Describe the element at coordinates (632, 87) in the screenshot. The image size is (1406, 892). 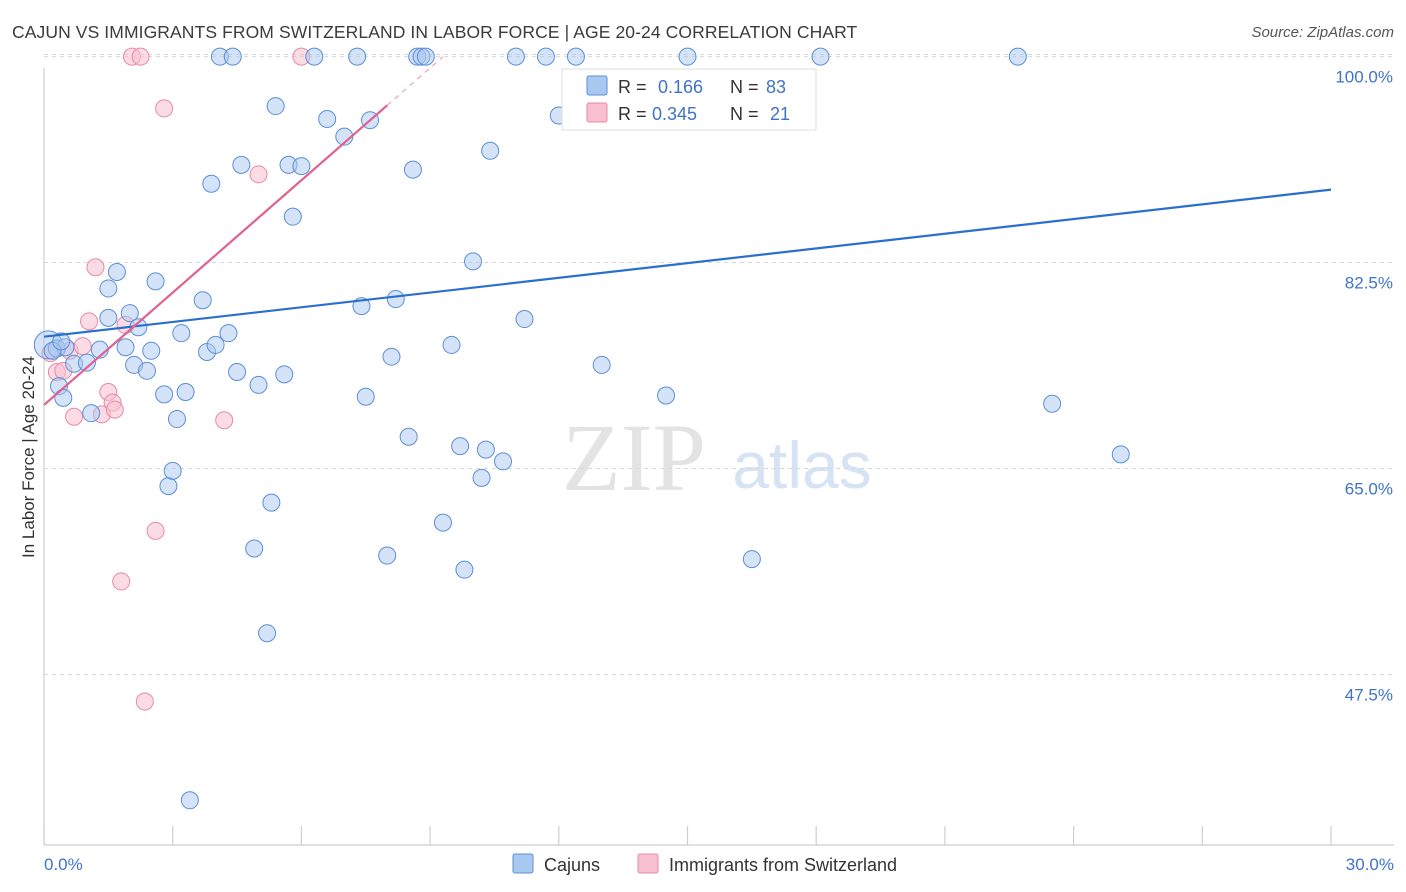
I see `cajuns-r-label: R =` at that location.